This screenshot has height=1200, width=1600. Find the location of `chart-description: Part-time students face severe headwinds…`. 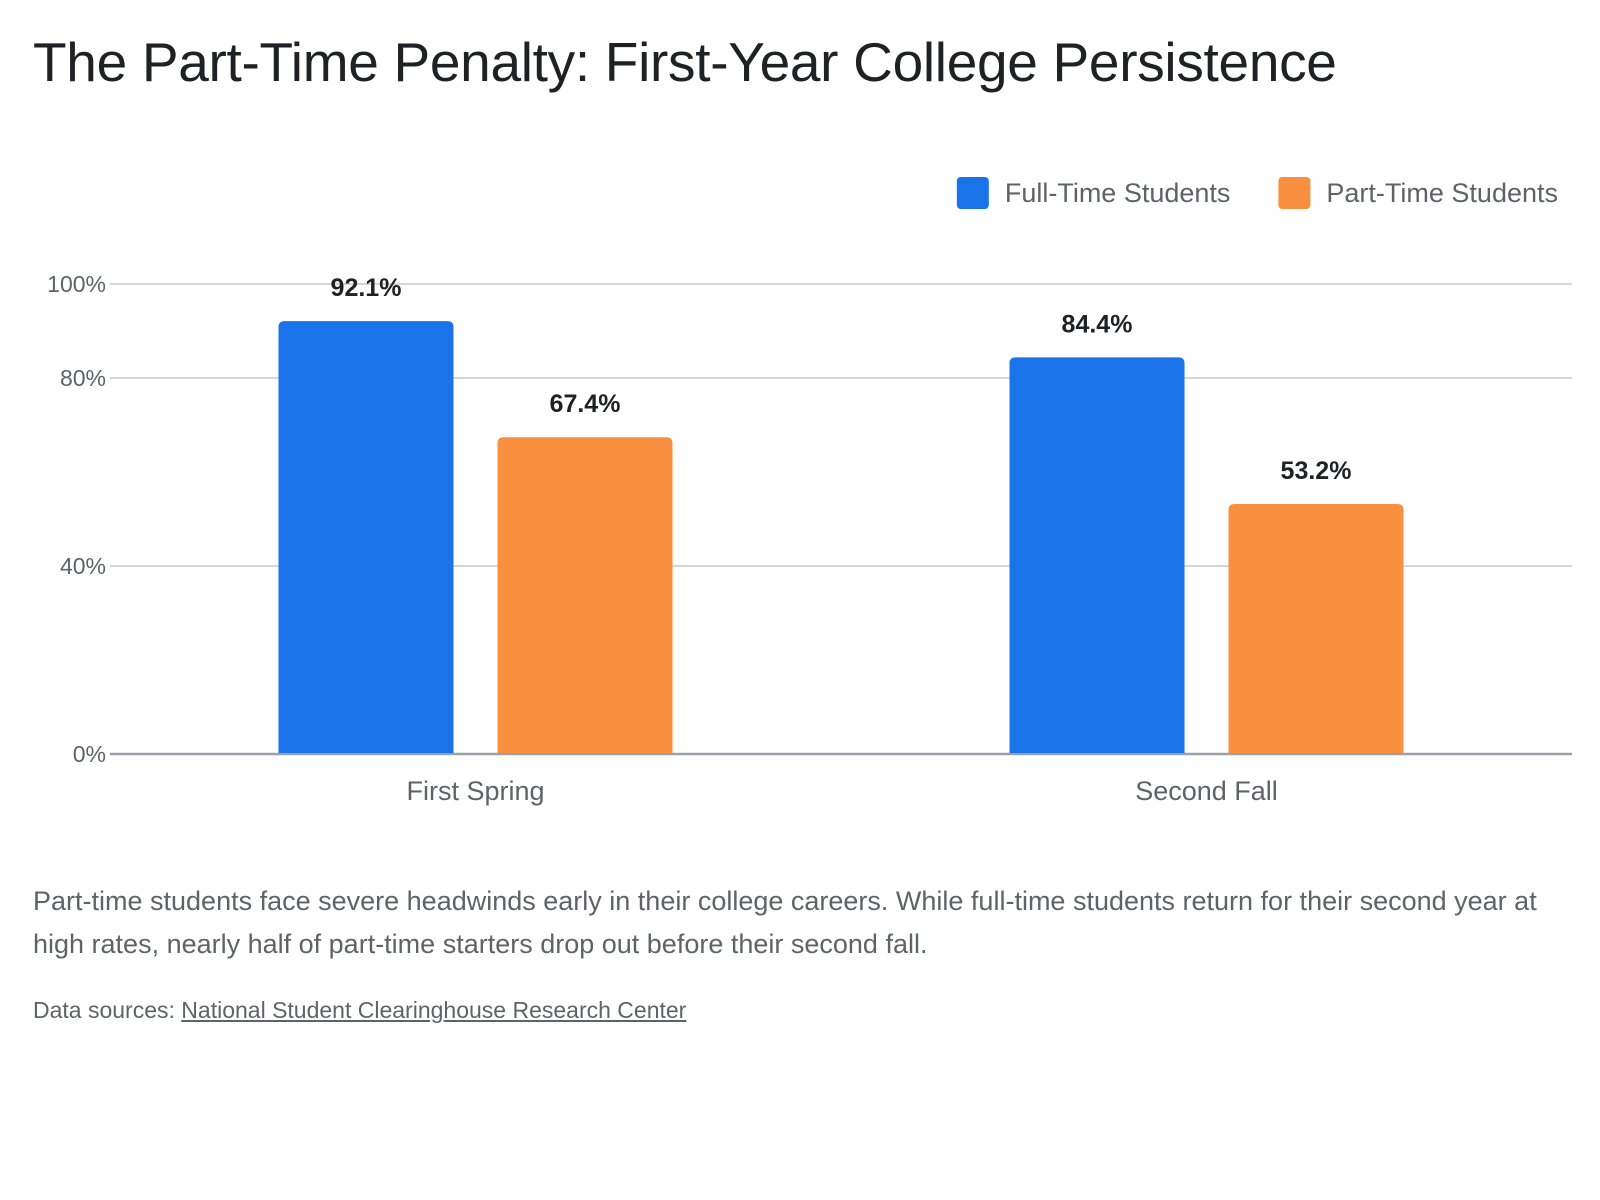

chart-description: Part-time students face severe headwinds… is located at coordinates (785, 922).